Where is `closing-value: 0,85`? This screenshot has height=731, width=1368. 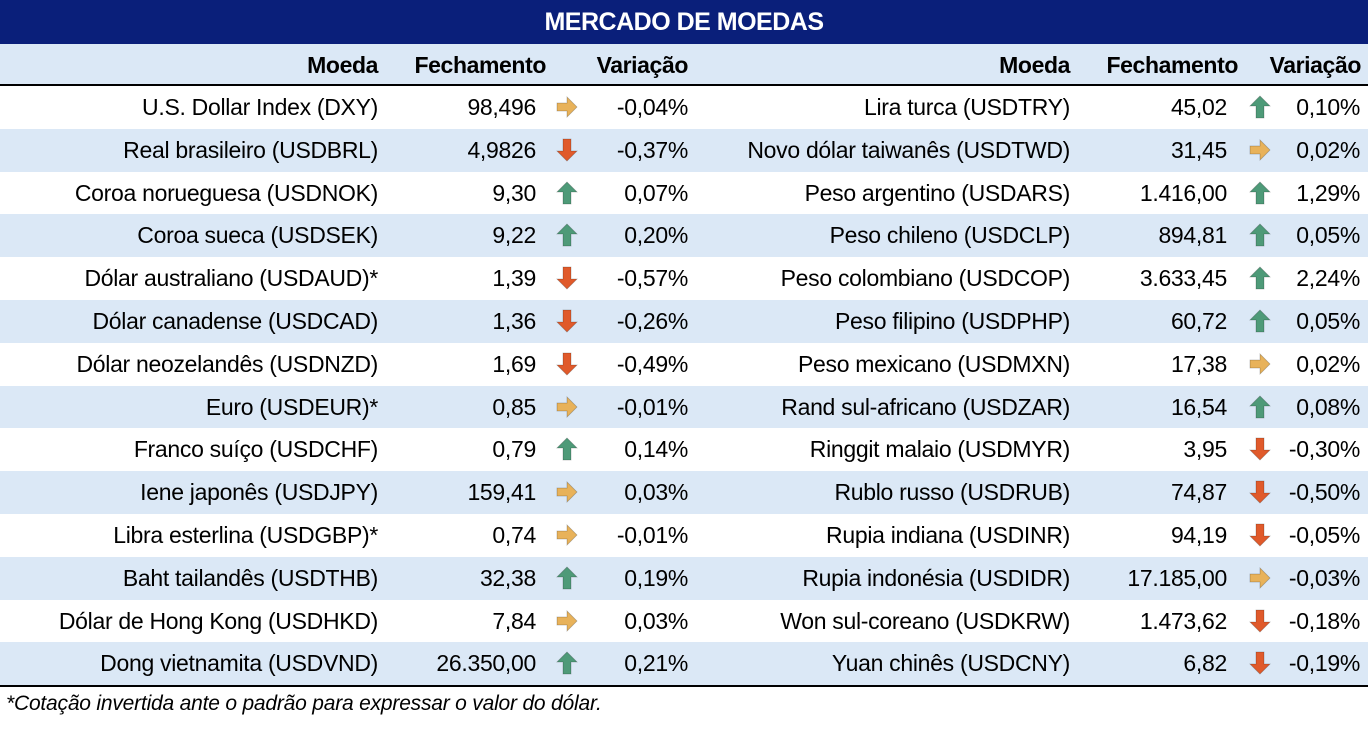
closing-value: 0,85 is located at coordinates (514, 406).